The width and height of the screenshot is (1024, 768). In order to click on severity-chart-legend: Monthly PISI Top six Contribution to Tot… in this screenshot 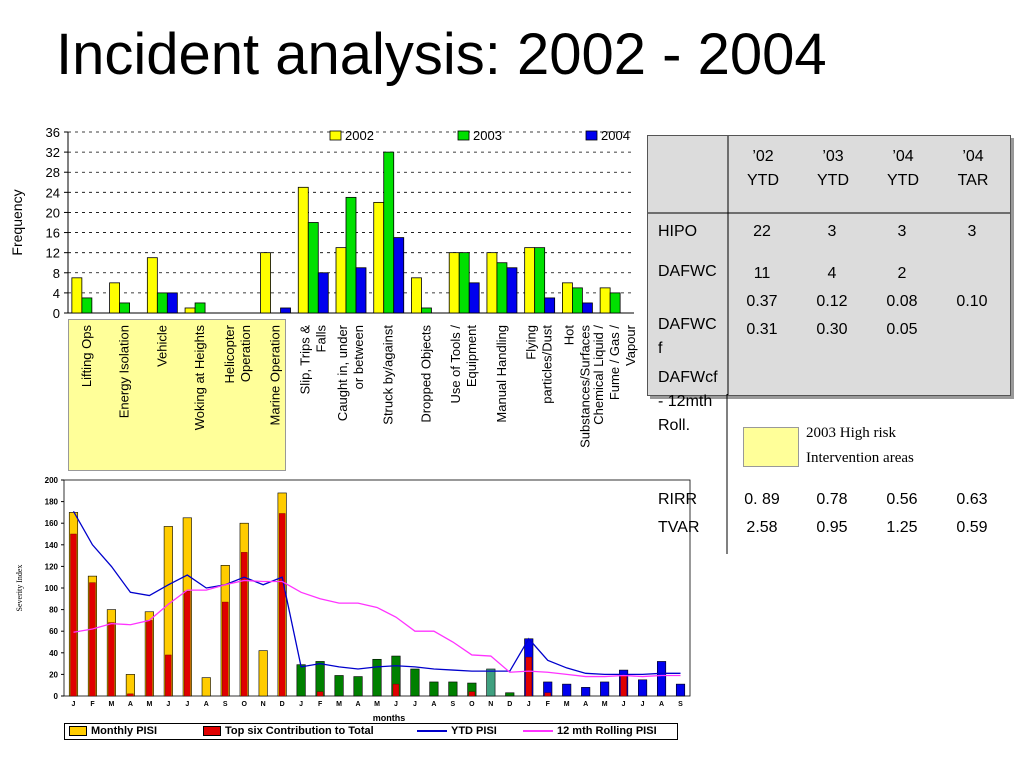, I will do `click(371, 731)`.